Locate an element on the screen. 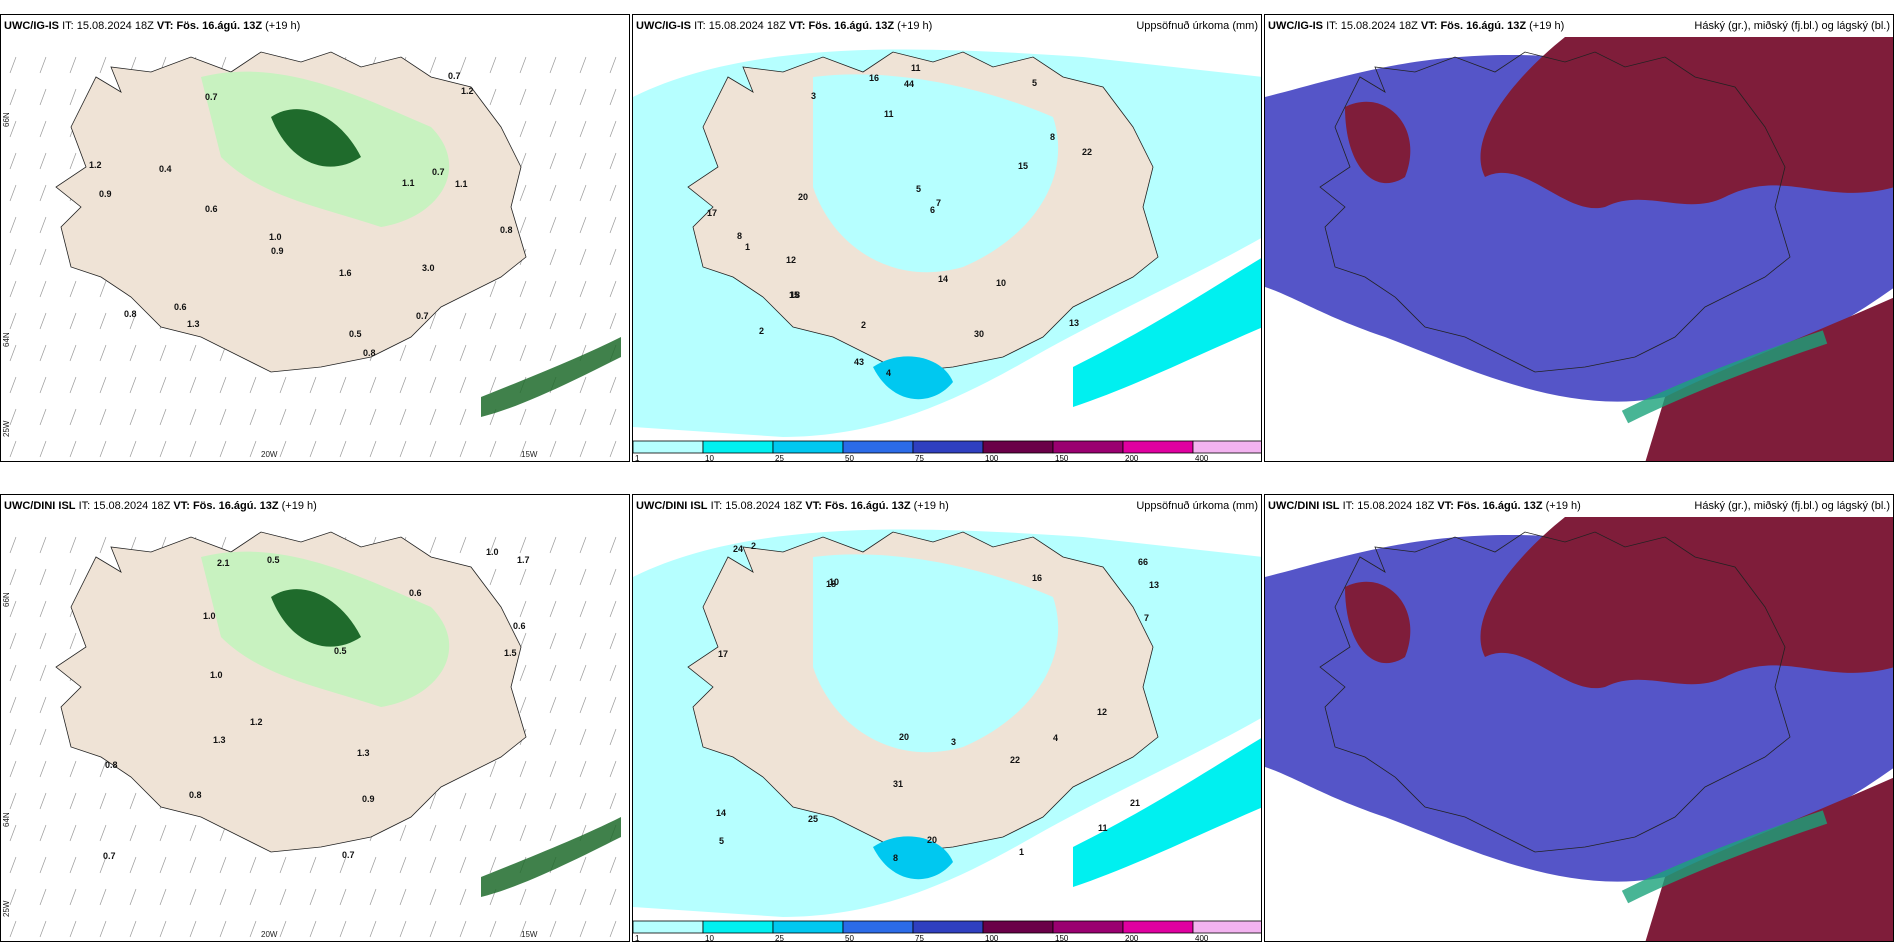 This screenshot has height=950, width=1900. value-label: 16 is located at coordinates (1037, 578).